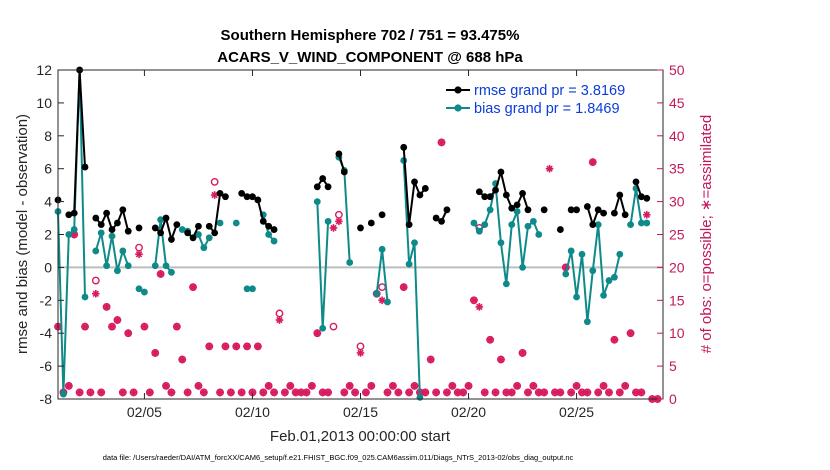  What do you see at coordinates (360, 412) in the screenshot?
I see `x-tick-label: 02/15` at bounding box center [360, 412].